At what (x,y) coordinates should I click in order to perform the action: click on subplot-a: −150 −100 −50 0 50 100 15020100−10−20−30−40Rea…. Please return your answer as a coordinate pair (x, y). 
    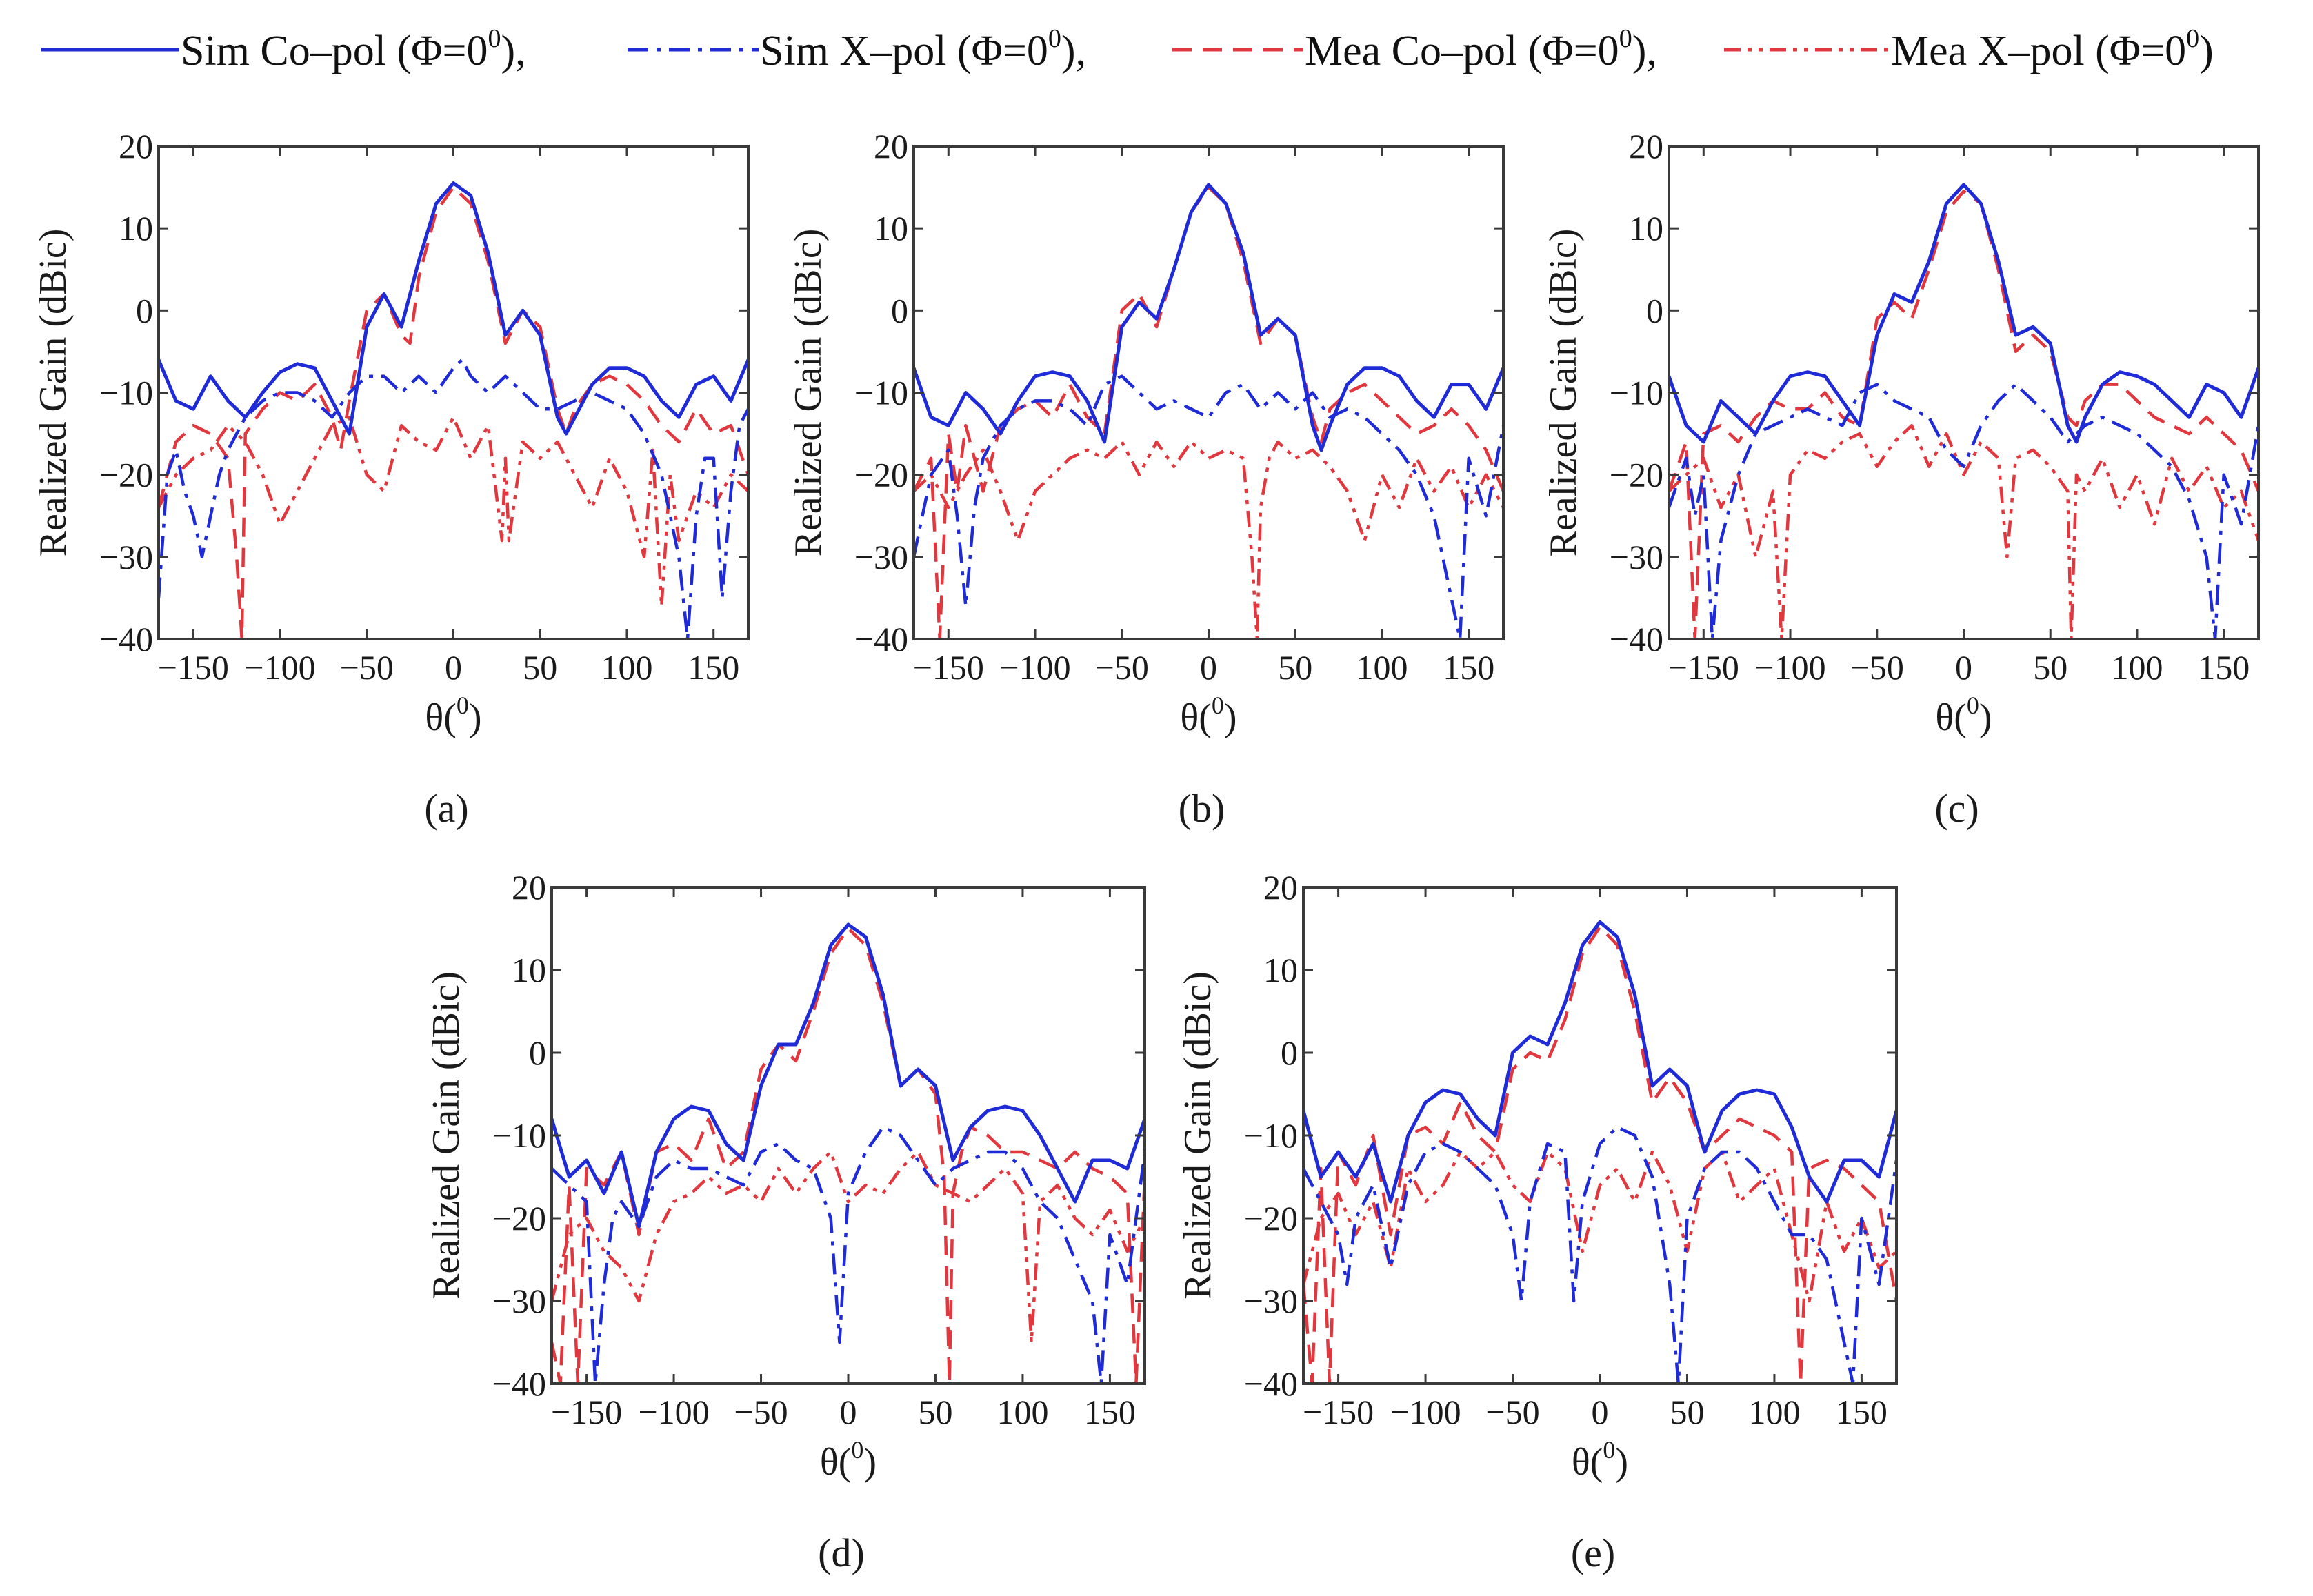
    Looking at the image, I should click on (391, 479).